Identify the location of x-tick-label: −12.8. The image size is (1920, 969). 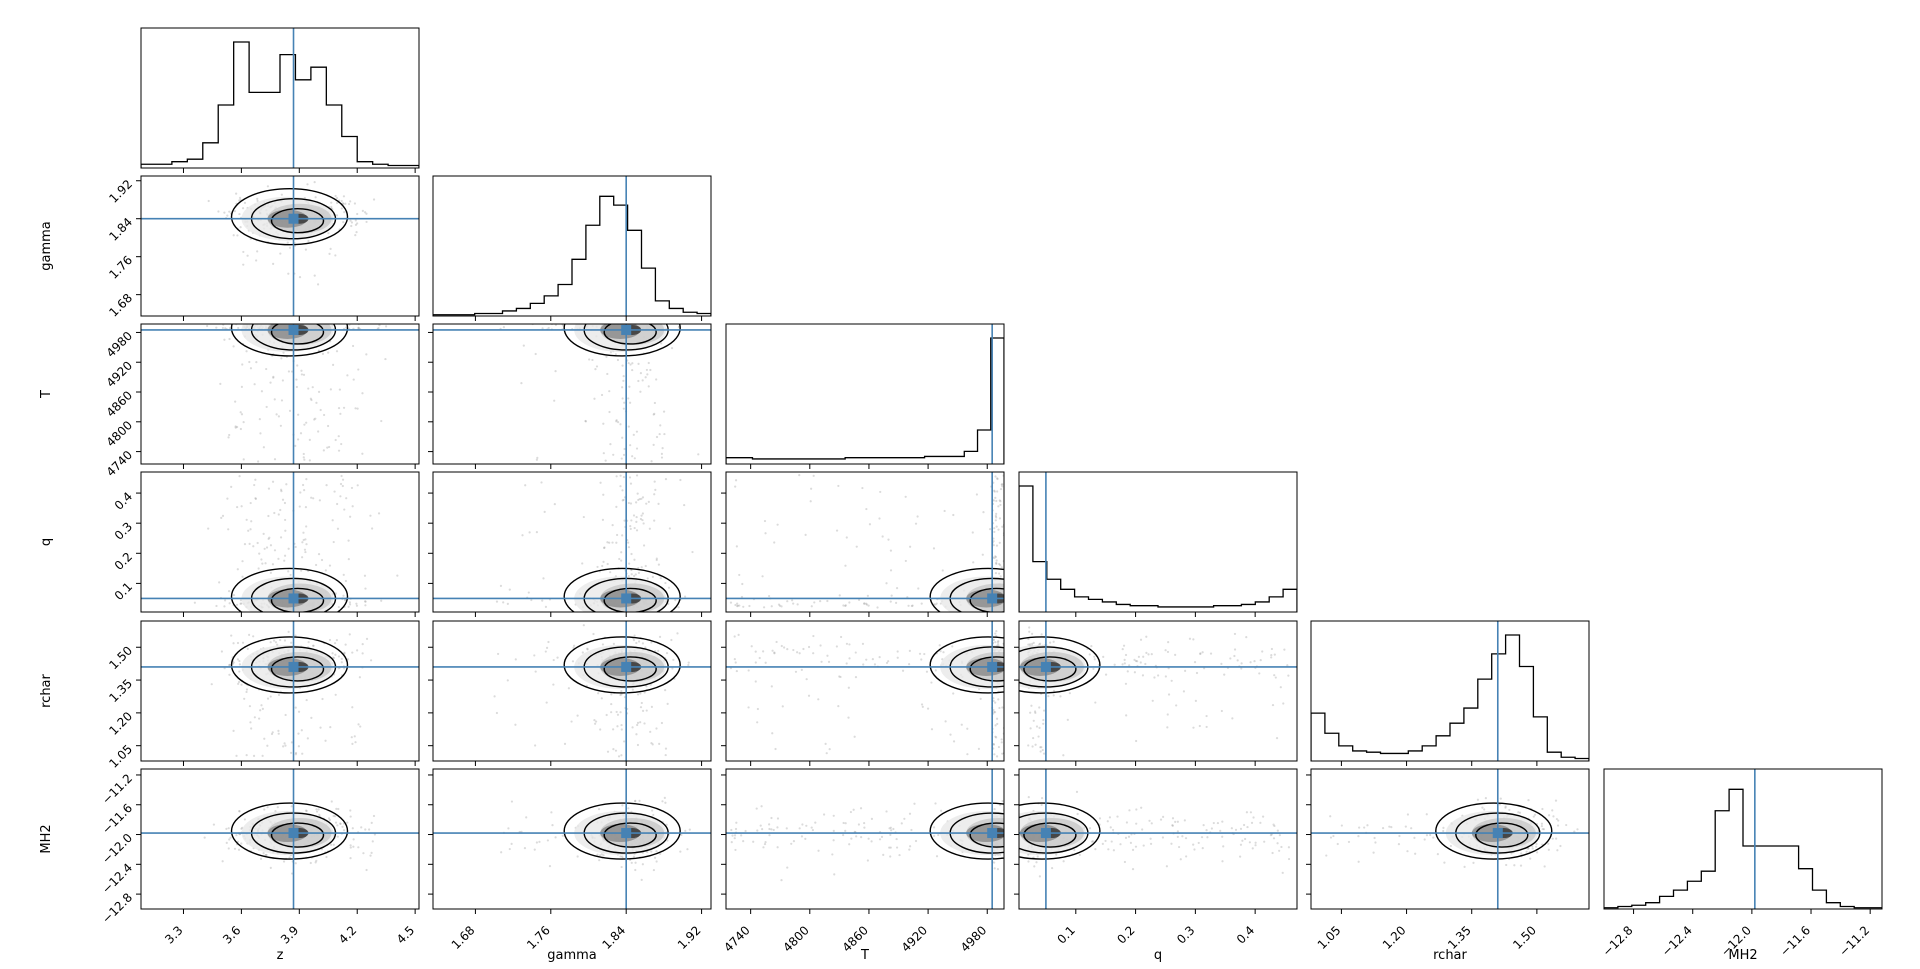
(1618, 941).